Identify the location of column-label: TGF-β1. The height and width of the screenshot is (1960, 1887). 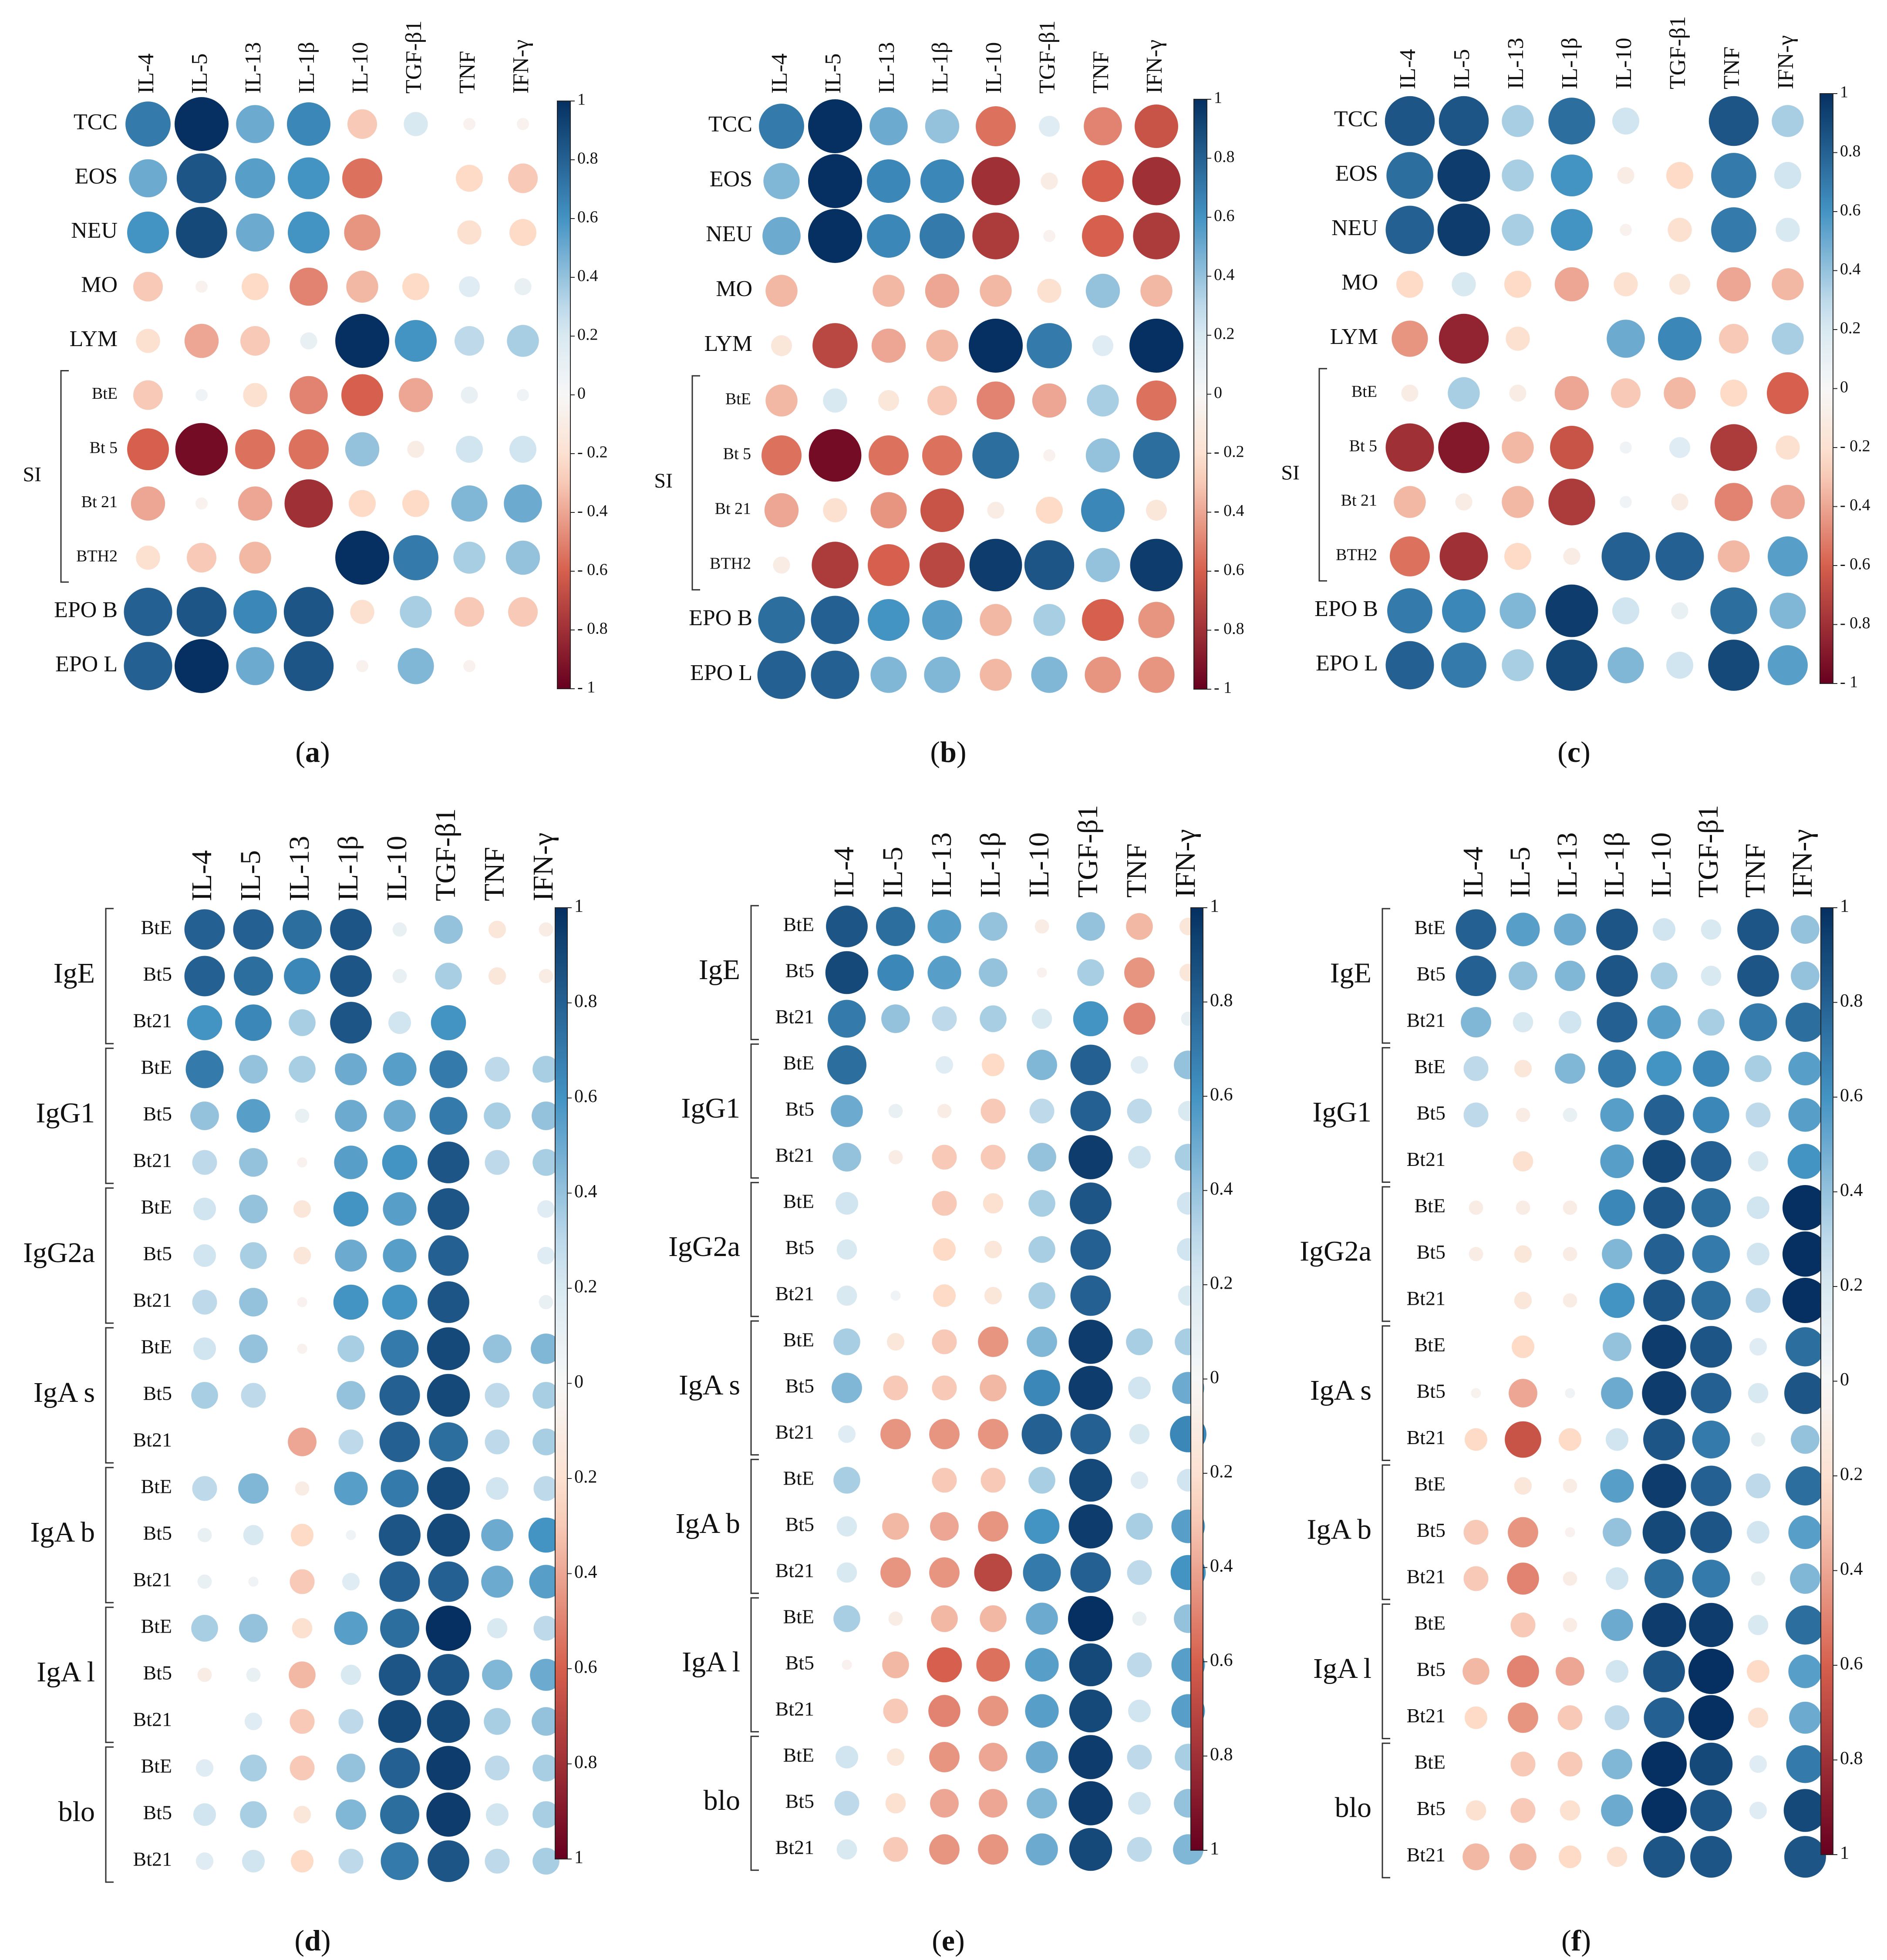
(446, 854).